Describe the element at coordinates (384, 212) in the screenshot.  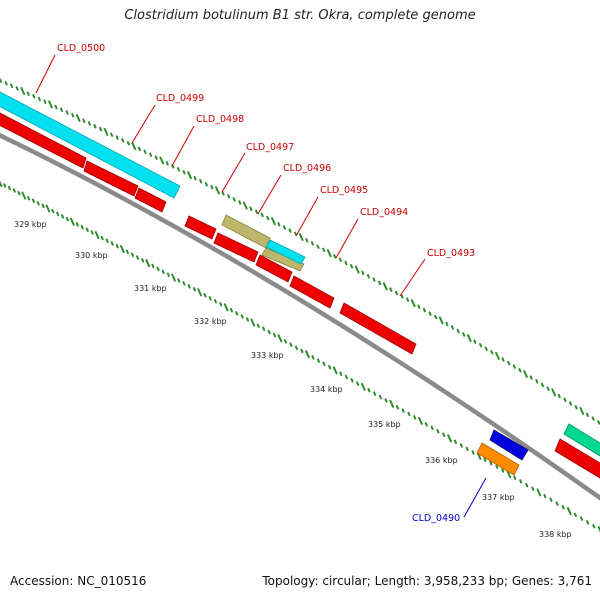
I see `gene-label: CLD_0494` at that location.